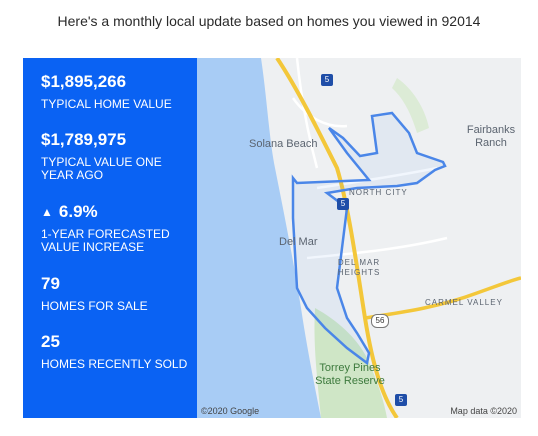 The image size is (538, 436). Describe the element at coordinates (378, 192) in the screenshot. I see `map-label-north-city: NORTH CITY` at that location.